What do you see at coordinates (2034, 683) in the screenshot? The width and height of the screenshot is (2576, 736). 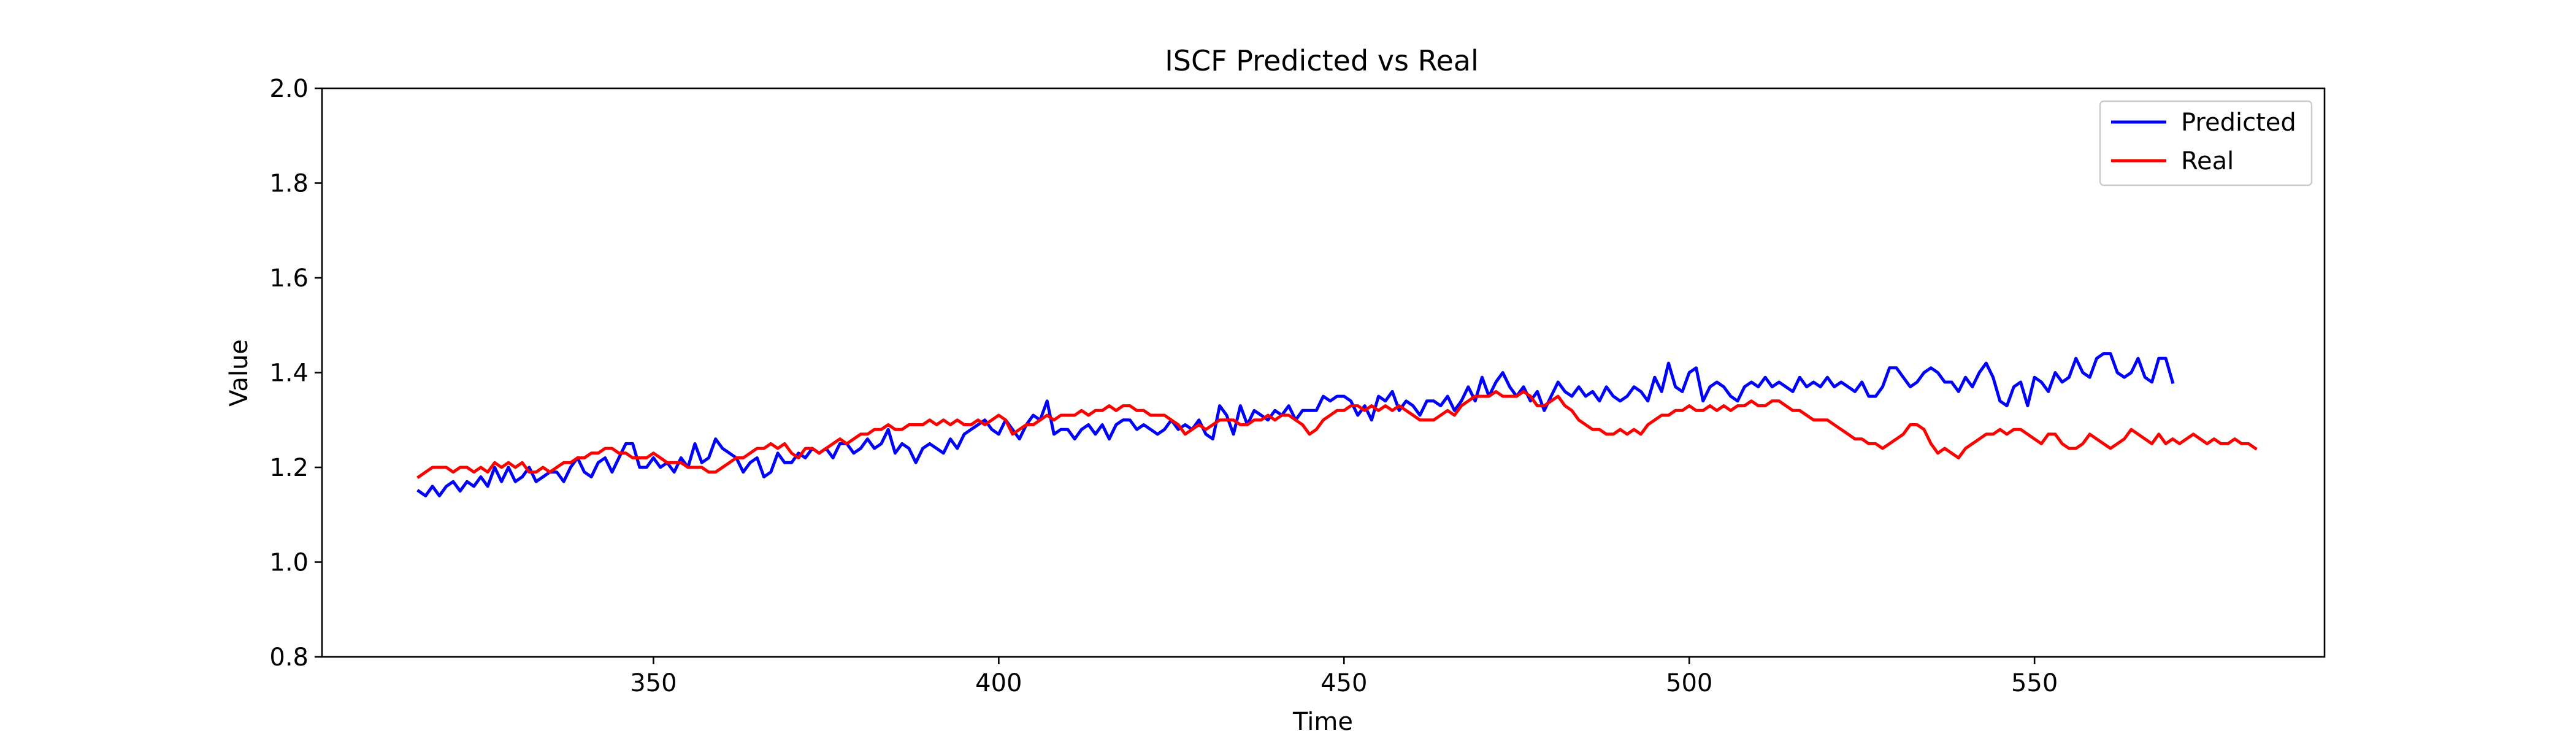 I see `x-tick-label: 550` at bounding box center [2034, 683].